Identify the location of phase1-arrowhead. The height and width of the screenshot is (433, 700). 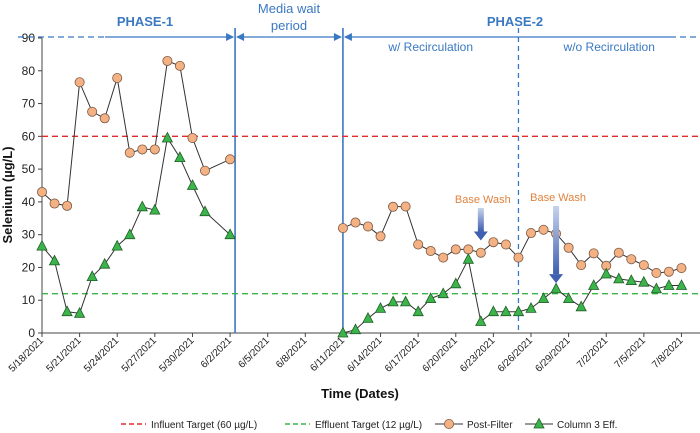
(230, 37).